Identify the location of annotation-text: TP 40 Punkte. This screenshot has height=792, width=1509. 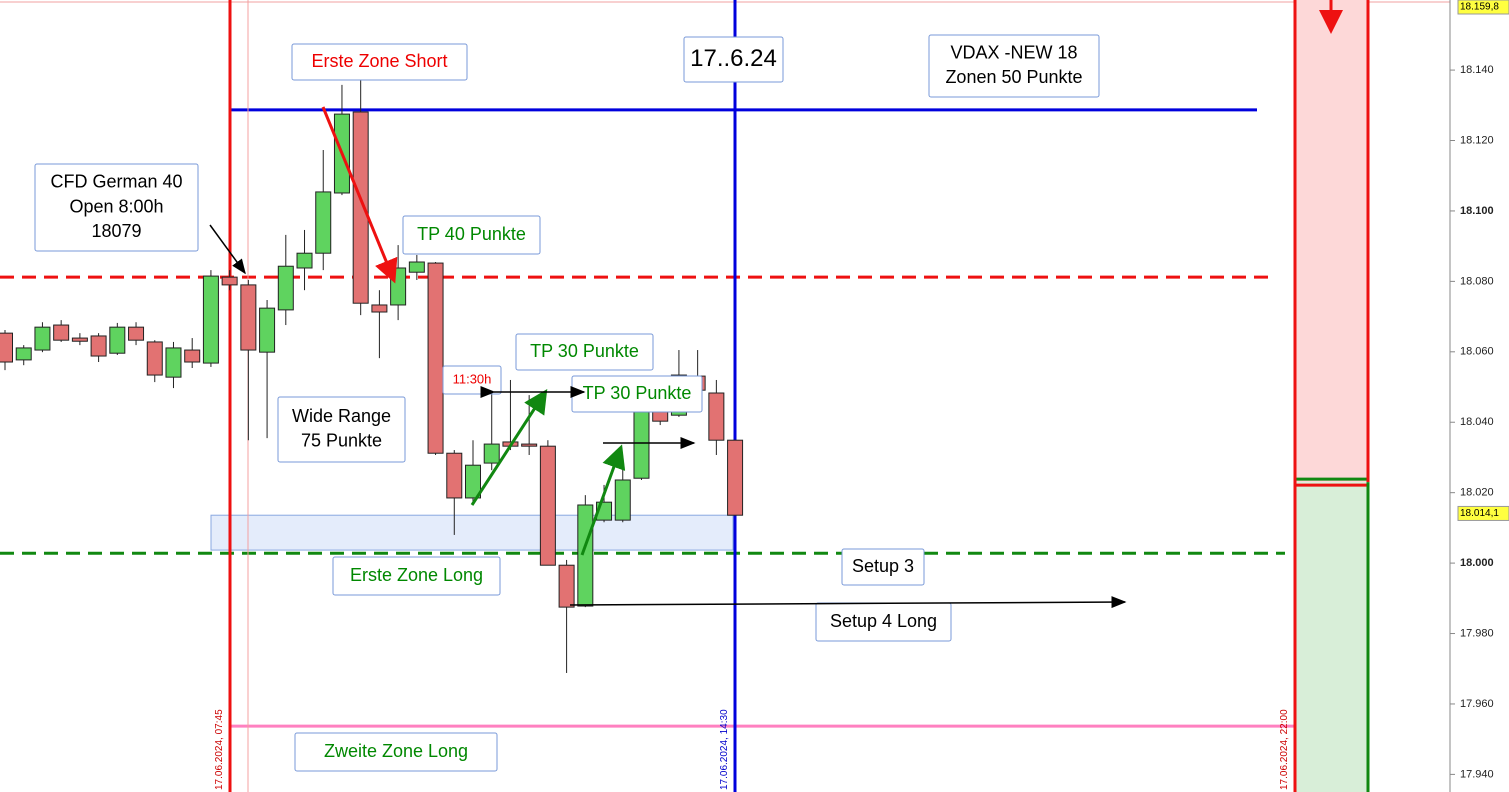
(471, 234).